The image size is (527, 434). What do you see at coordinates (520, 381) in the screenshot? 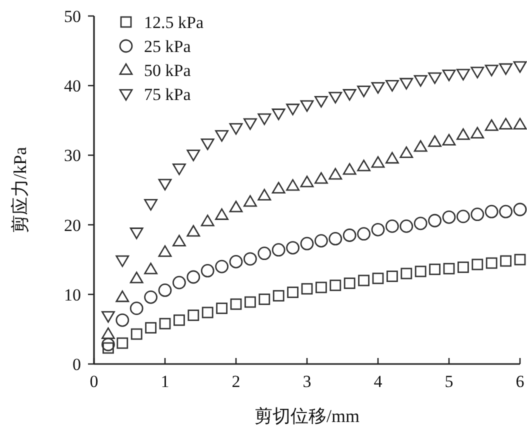
I see `x-tick-label: 6` at bounding box center [520, 381].